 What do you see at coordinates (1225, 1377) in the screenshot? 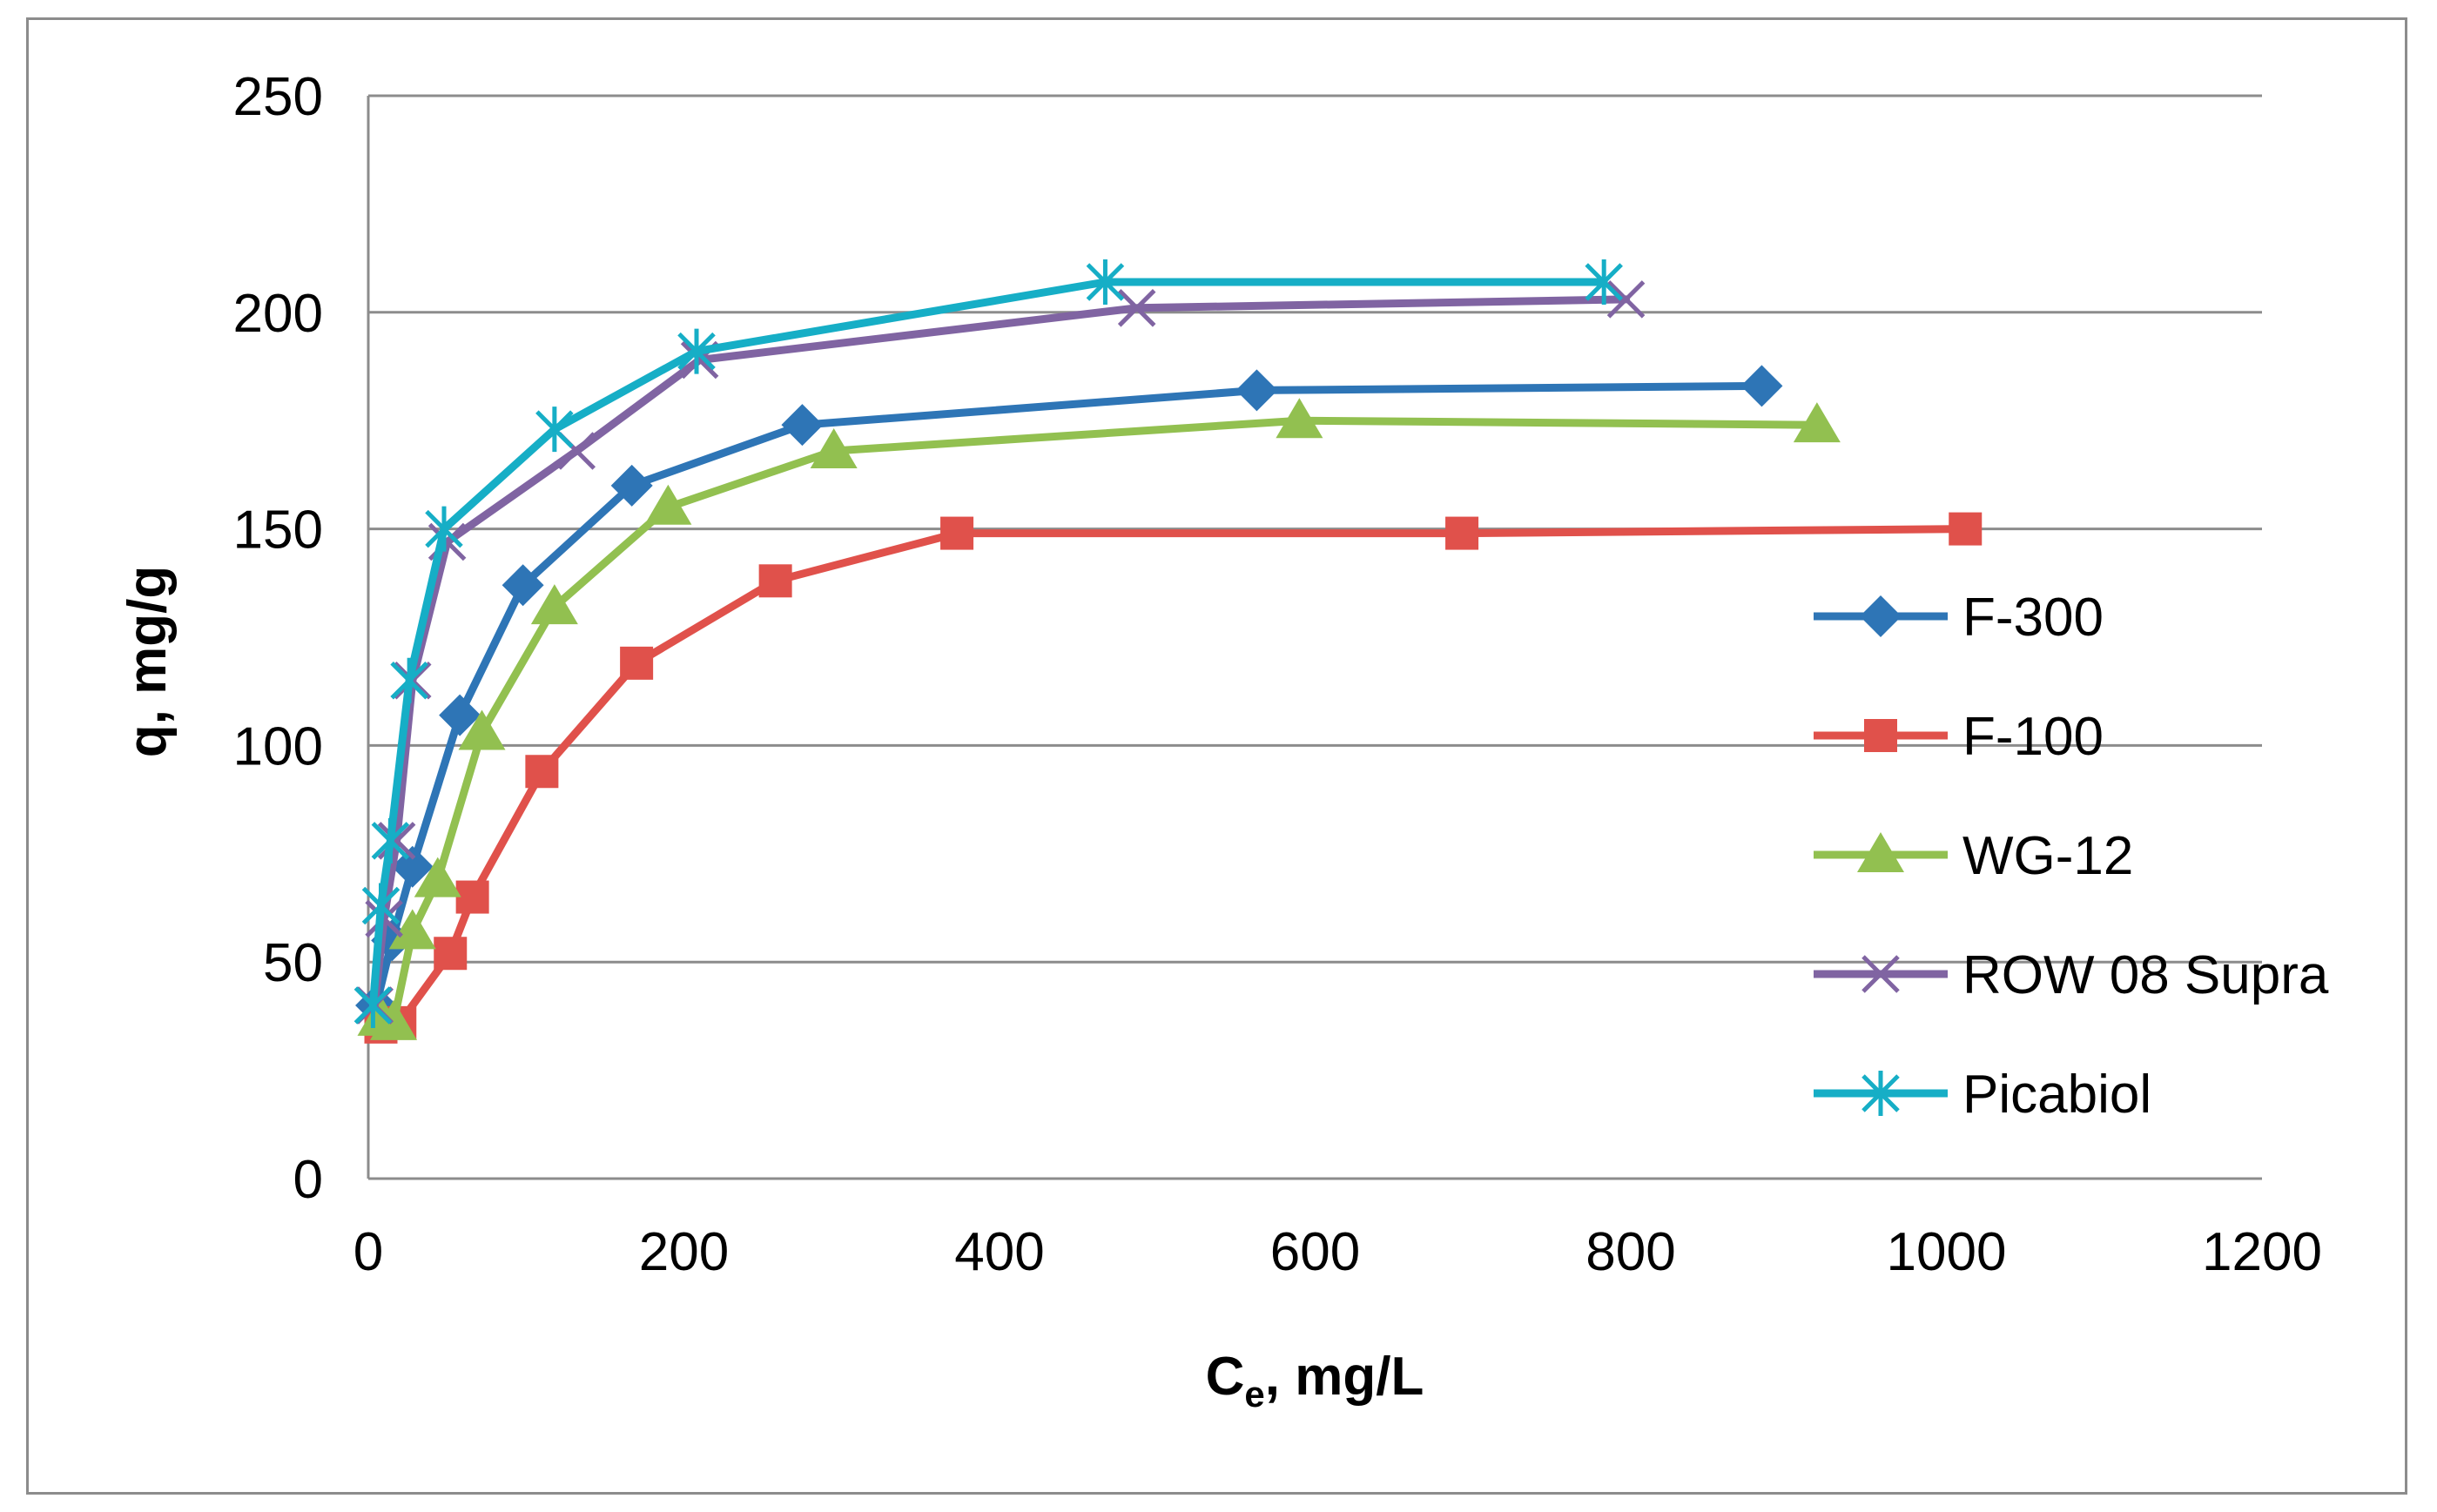
I see `x-axis-title-main: C` at bounding box center [1225, 1377].